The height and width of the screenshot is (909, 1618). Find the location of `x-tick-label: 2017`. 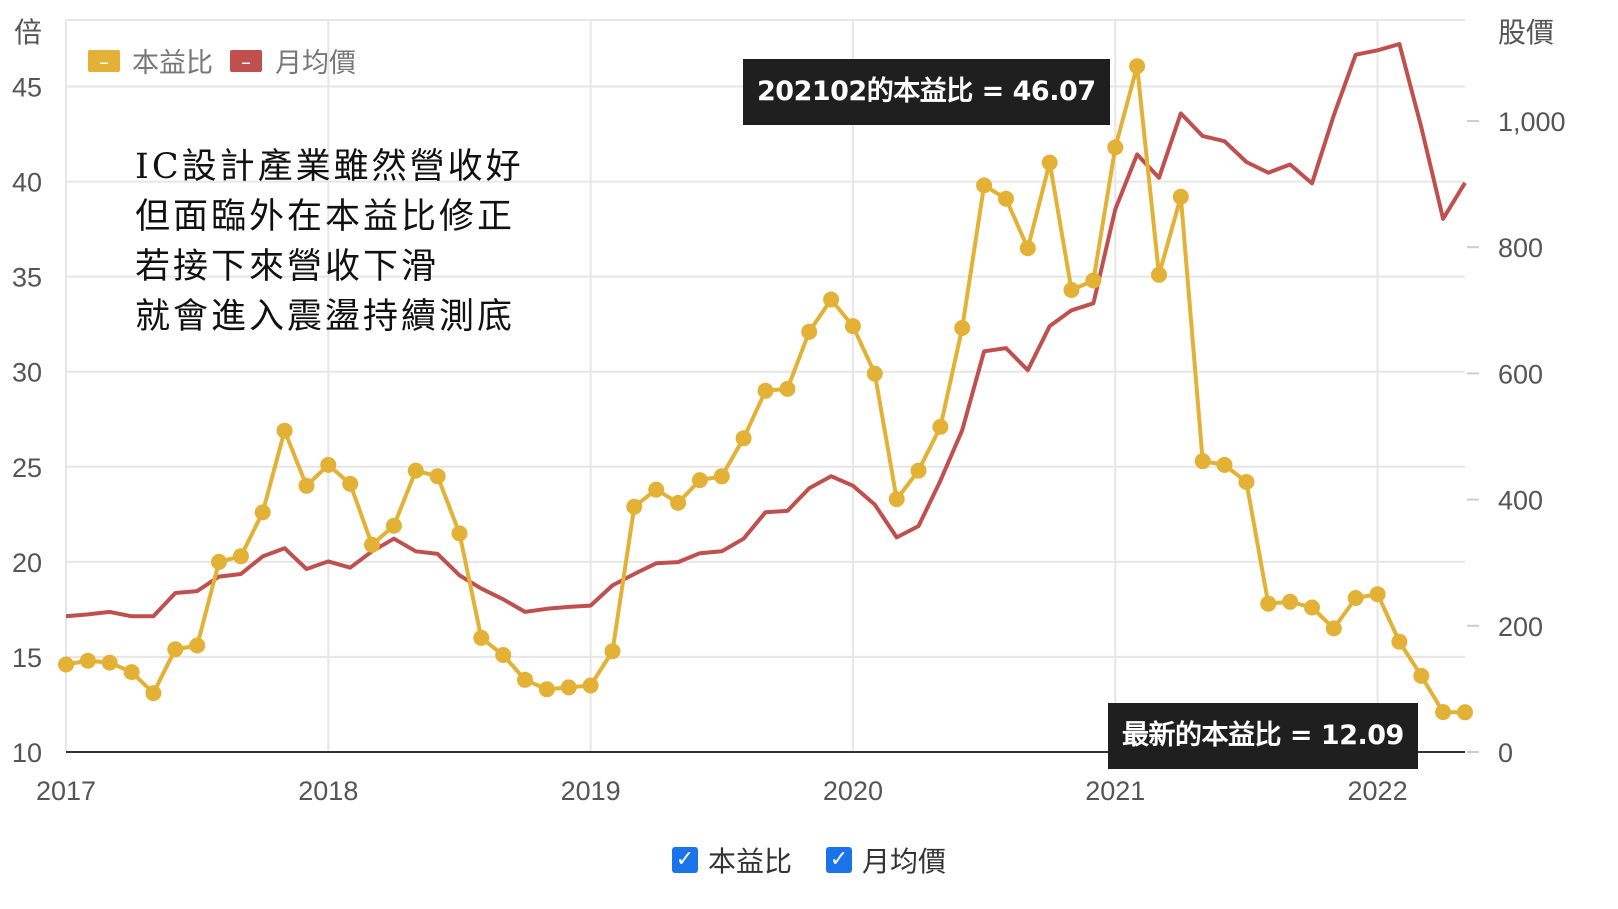

x-tick-label: 2017 is located at coordinates (66, 791).